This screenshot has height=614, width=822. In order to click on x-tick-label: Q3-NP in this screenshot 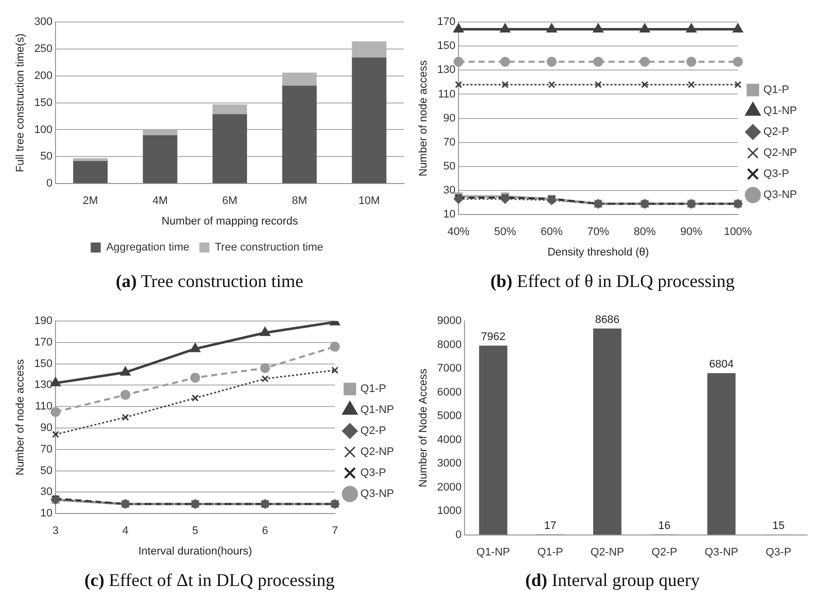, I will do `click(721, 552)`.